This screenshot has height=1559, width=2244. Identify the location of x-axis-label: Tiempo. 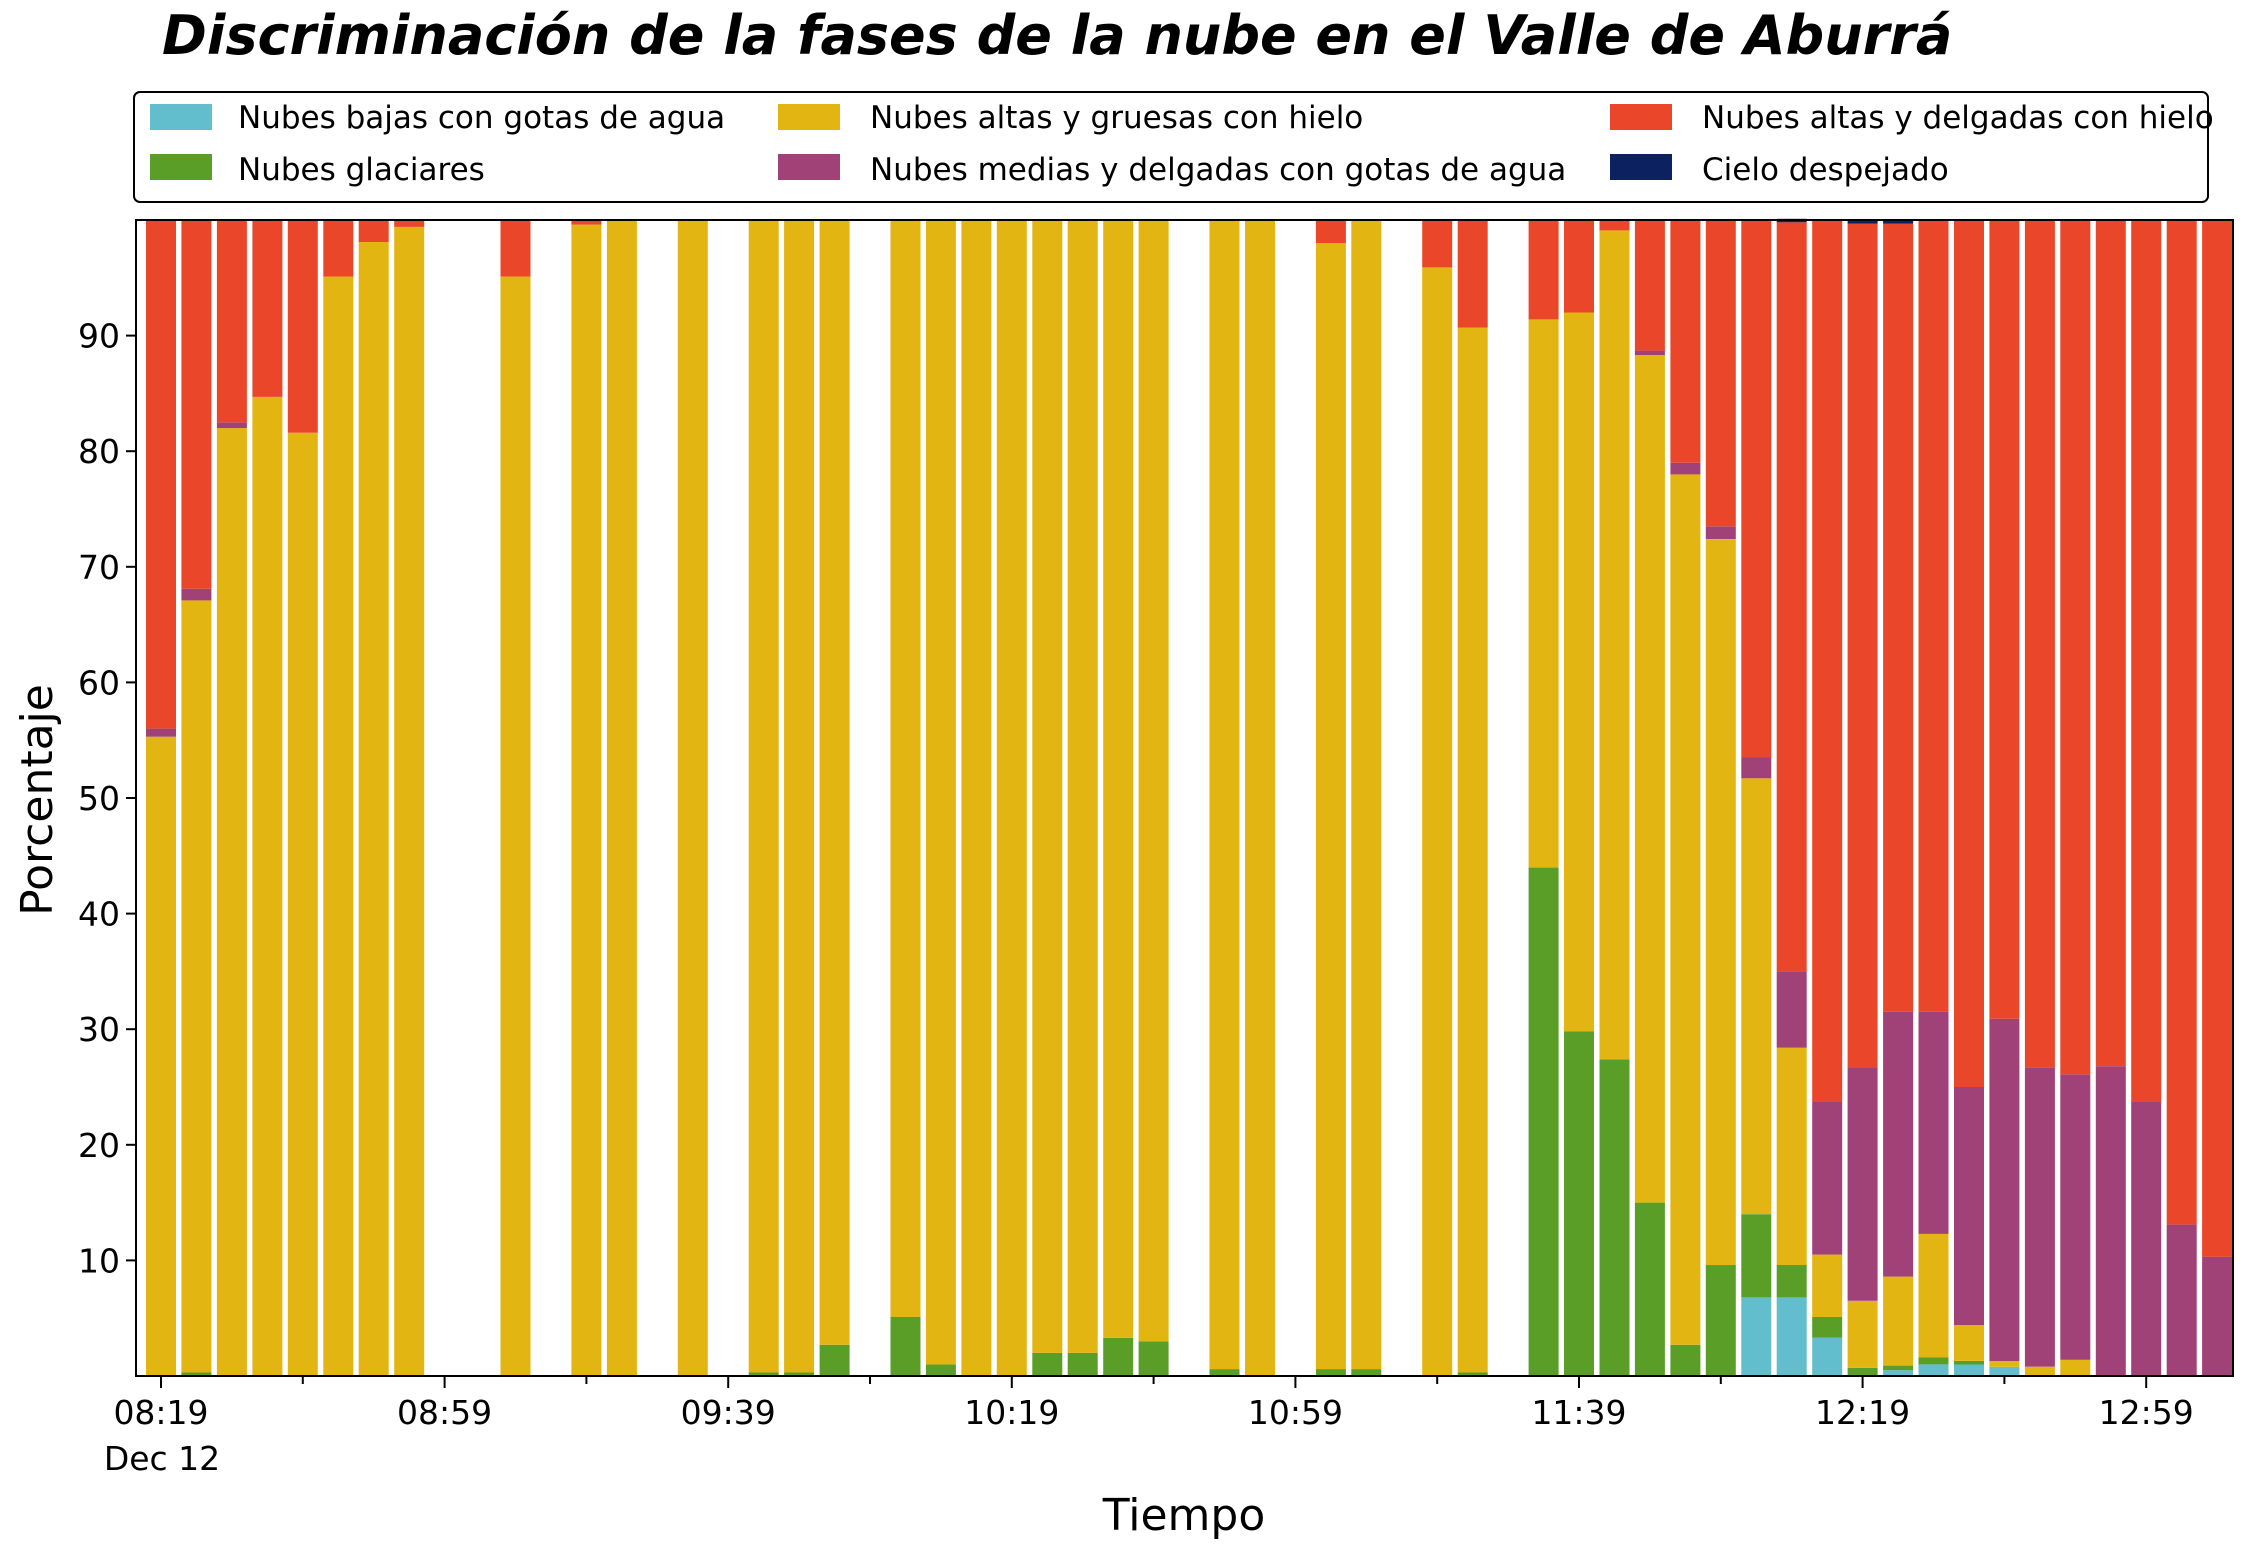
(1184, 1515).